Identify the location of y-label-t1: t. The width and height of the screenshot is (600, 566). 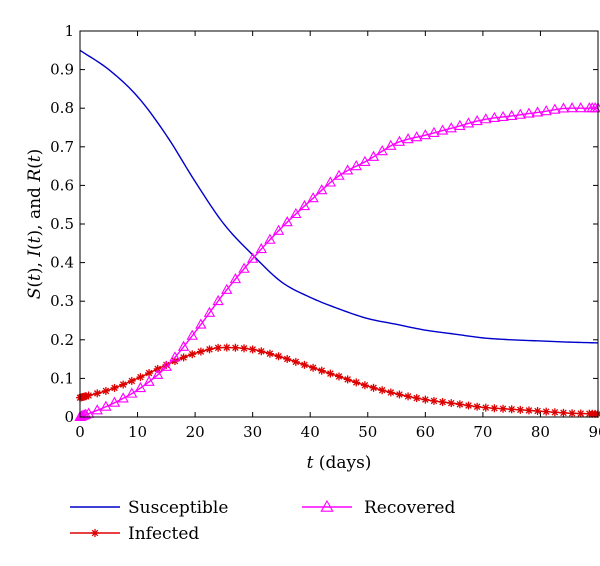
(35, 277).